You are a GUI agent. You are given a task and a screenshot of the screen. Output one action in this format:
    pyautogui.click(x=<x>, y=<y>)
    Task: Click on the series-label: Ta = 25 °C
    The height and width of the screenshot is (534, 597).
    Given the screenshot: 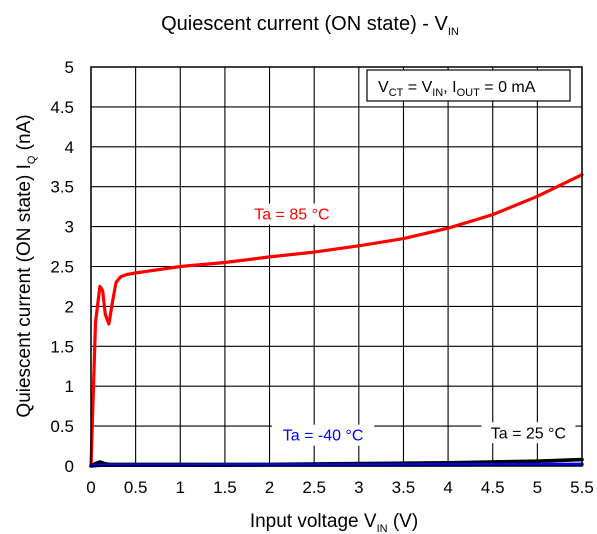 What is the action you would take?
    pyautogui.click(x=528, y=433)
    